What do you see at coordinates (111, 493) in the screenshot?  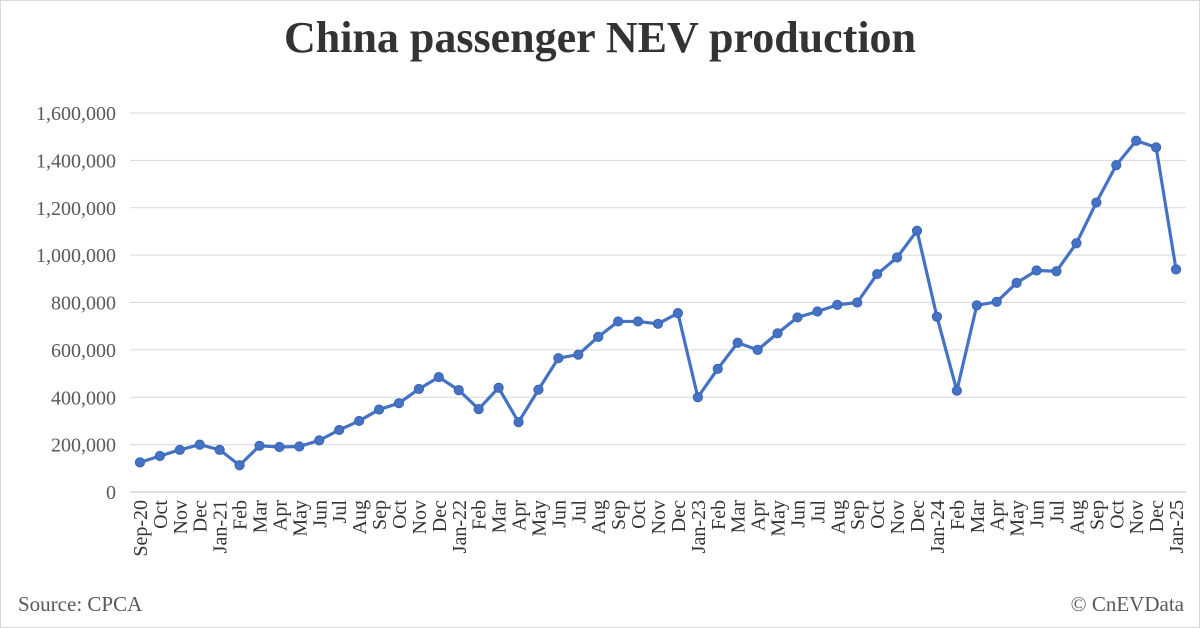 I see `y-tick-label: 0` at bounding box center [111, 493].